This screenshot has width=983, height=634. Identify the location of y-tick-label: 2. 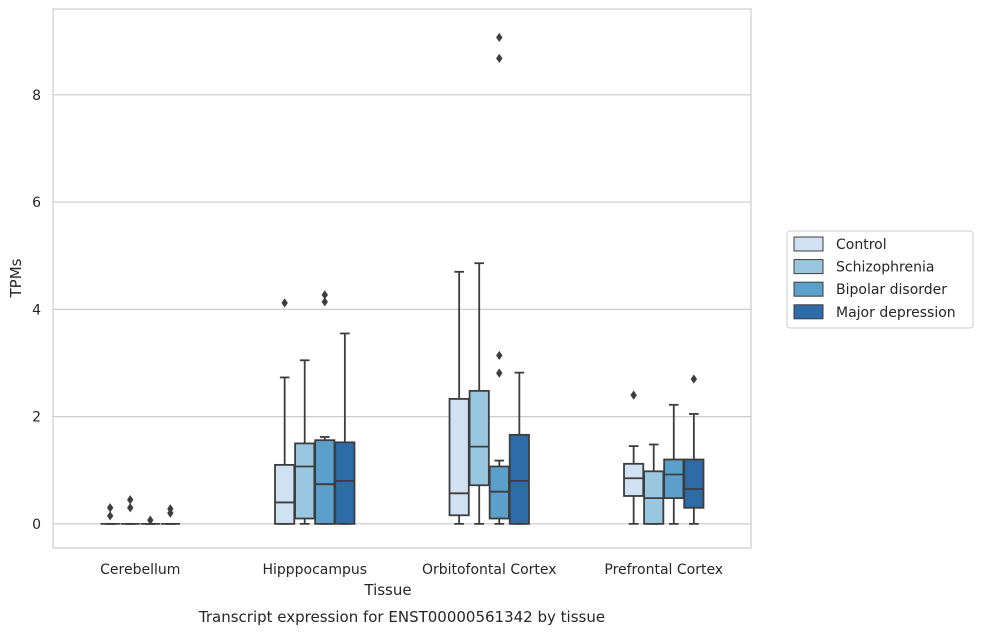
(36, 418).